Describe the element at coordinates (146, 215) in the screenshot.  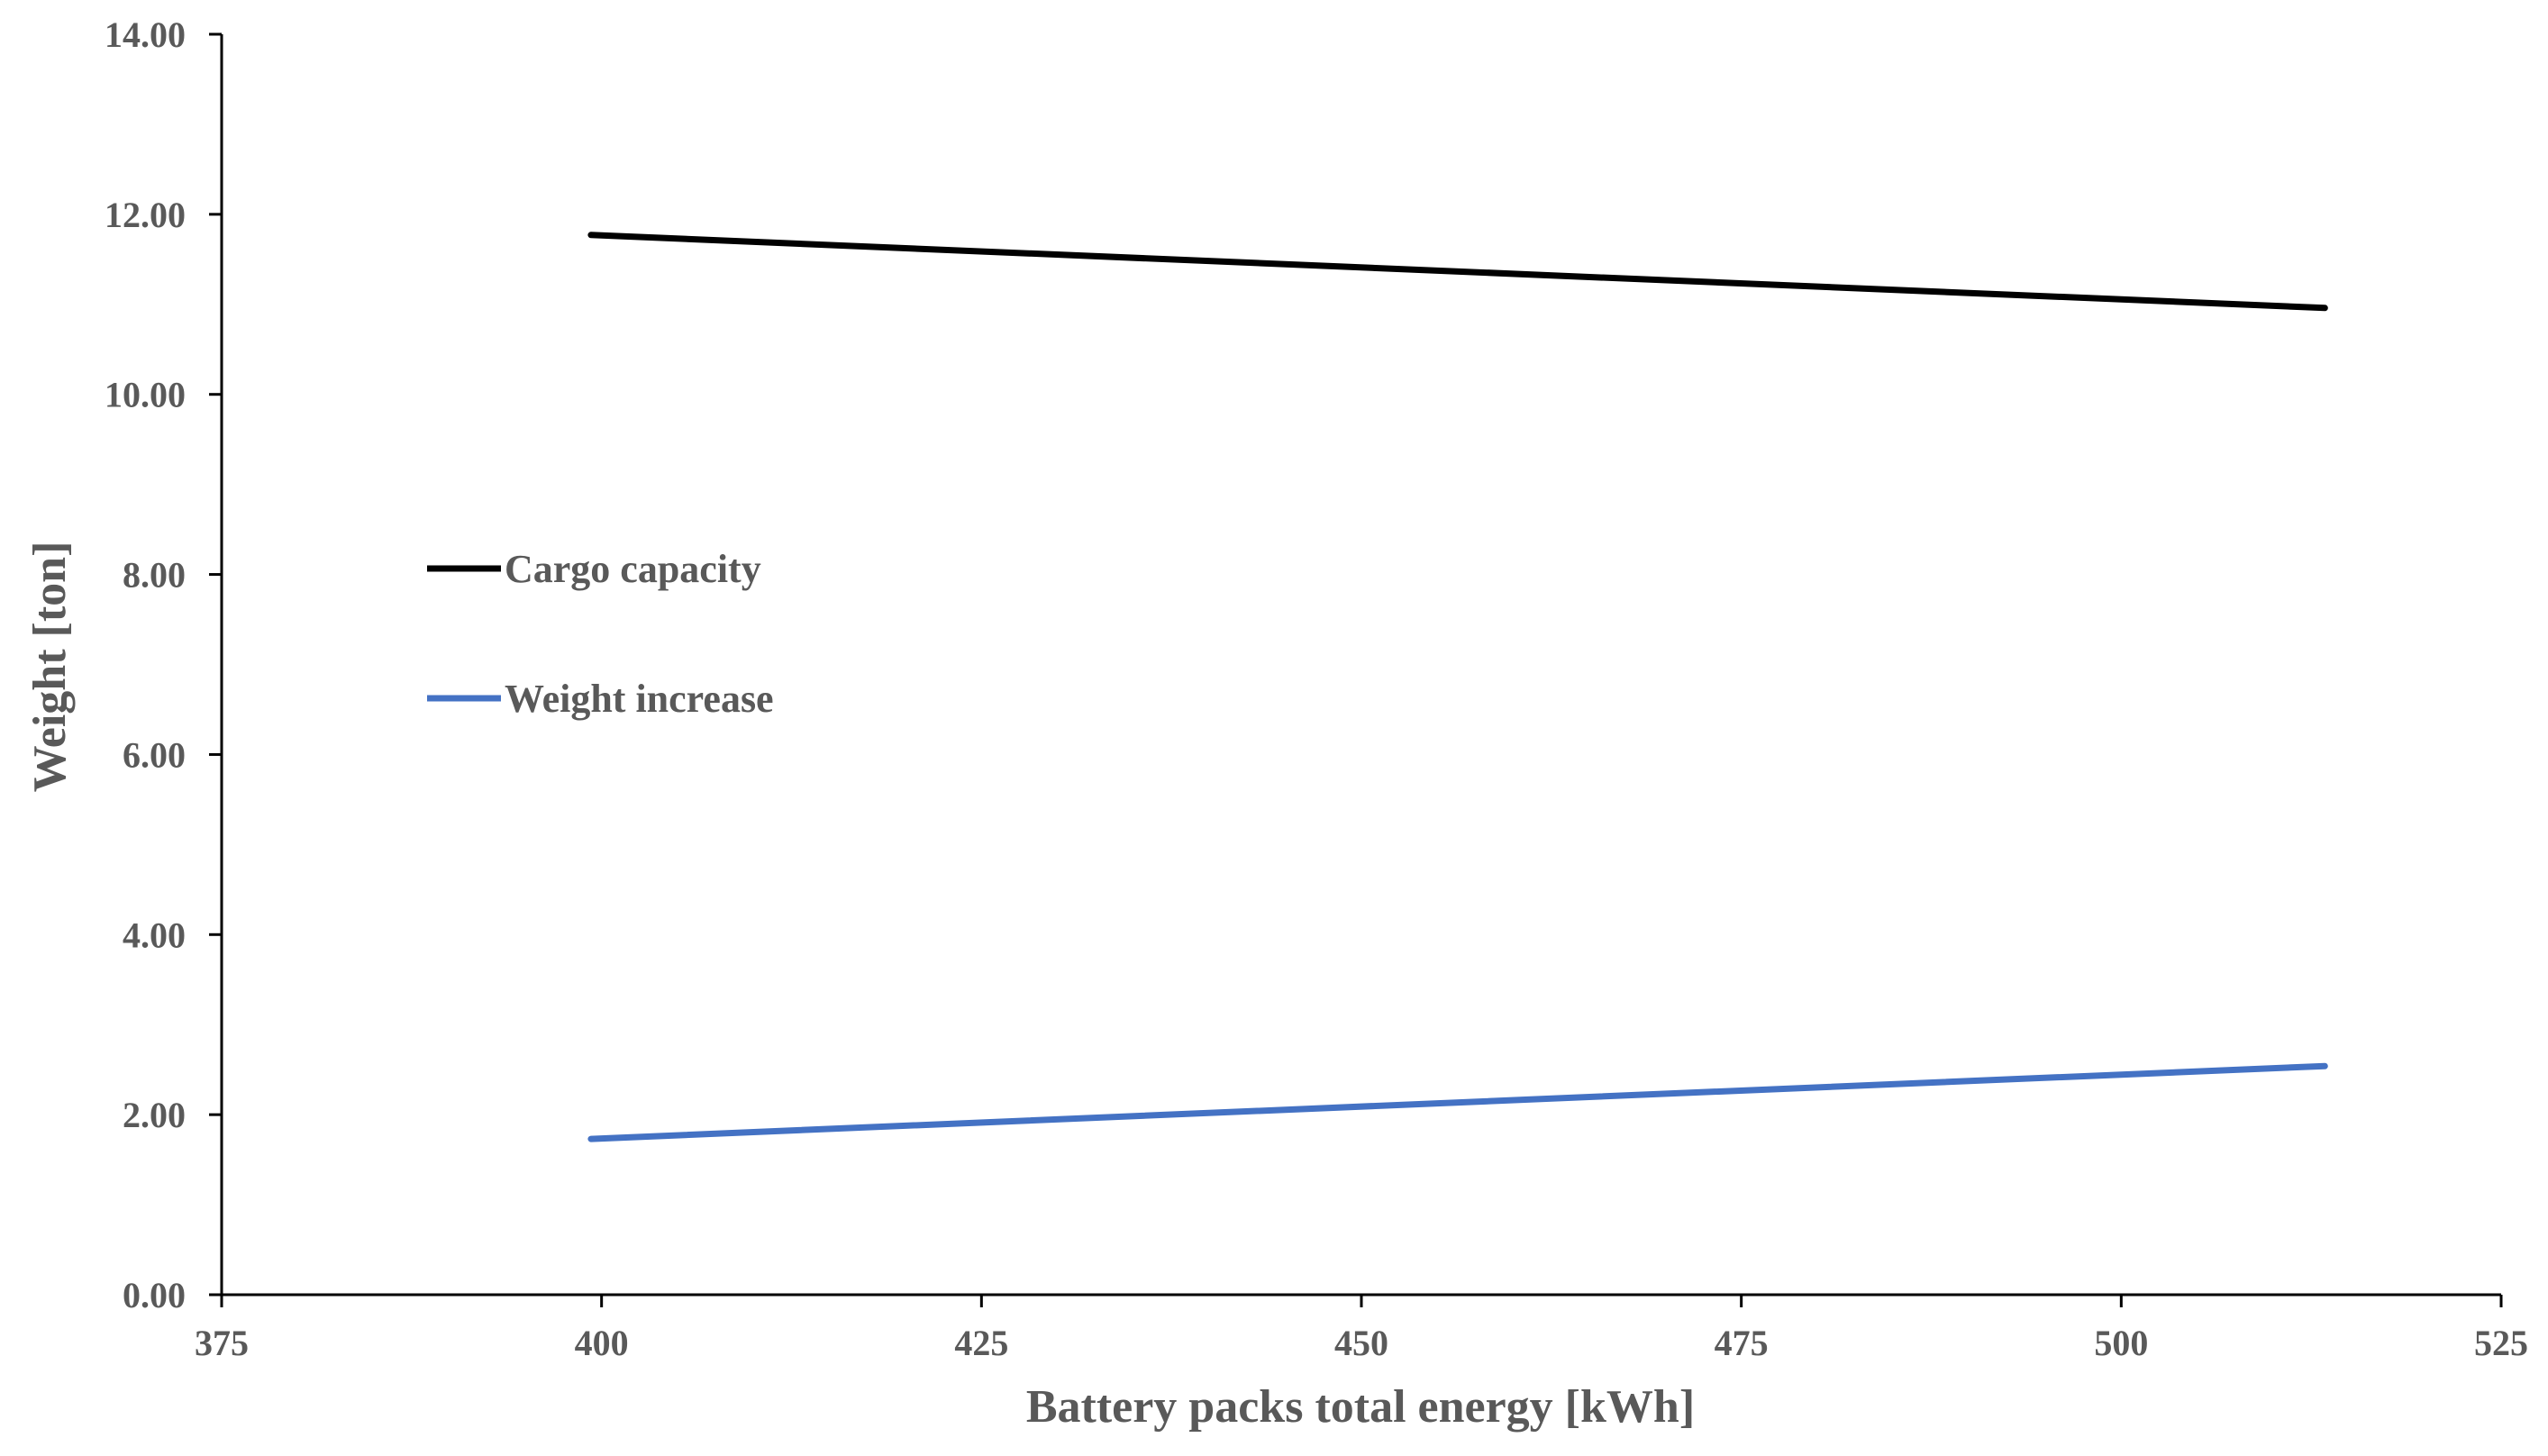
I see `y-tick-label: 12.00` at that location.